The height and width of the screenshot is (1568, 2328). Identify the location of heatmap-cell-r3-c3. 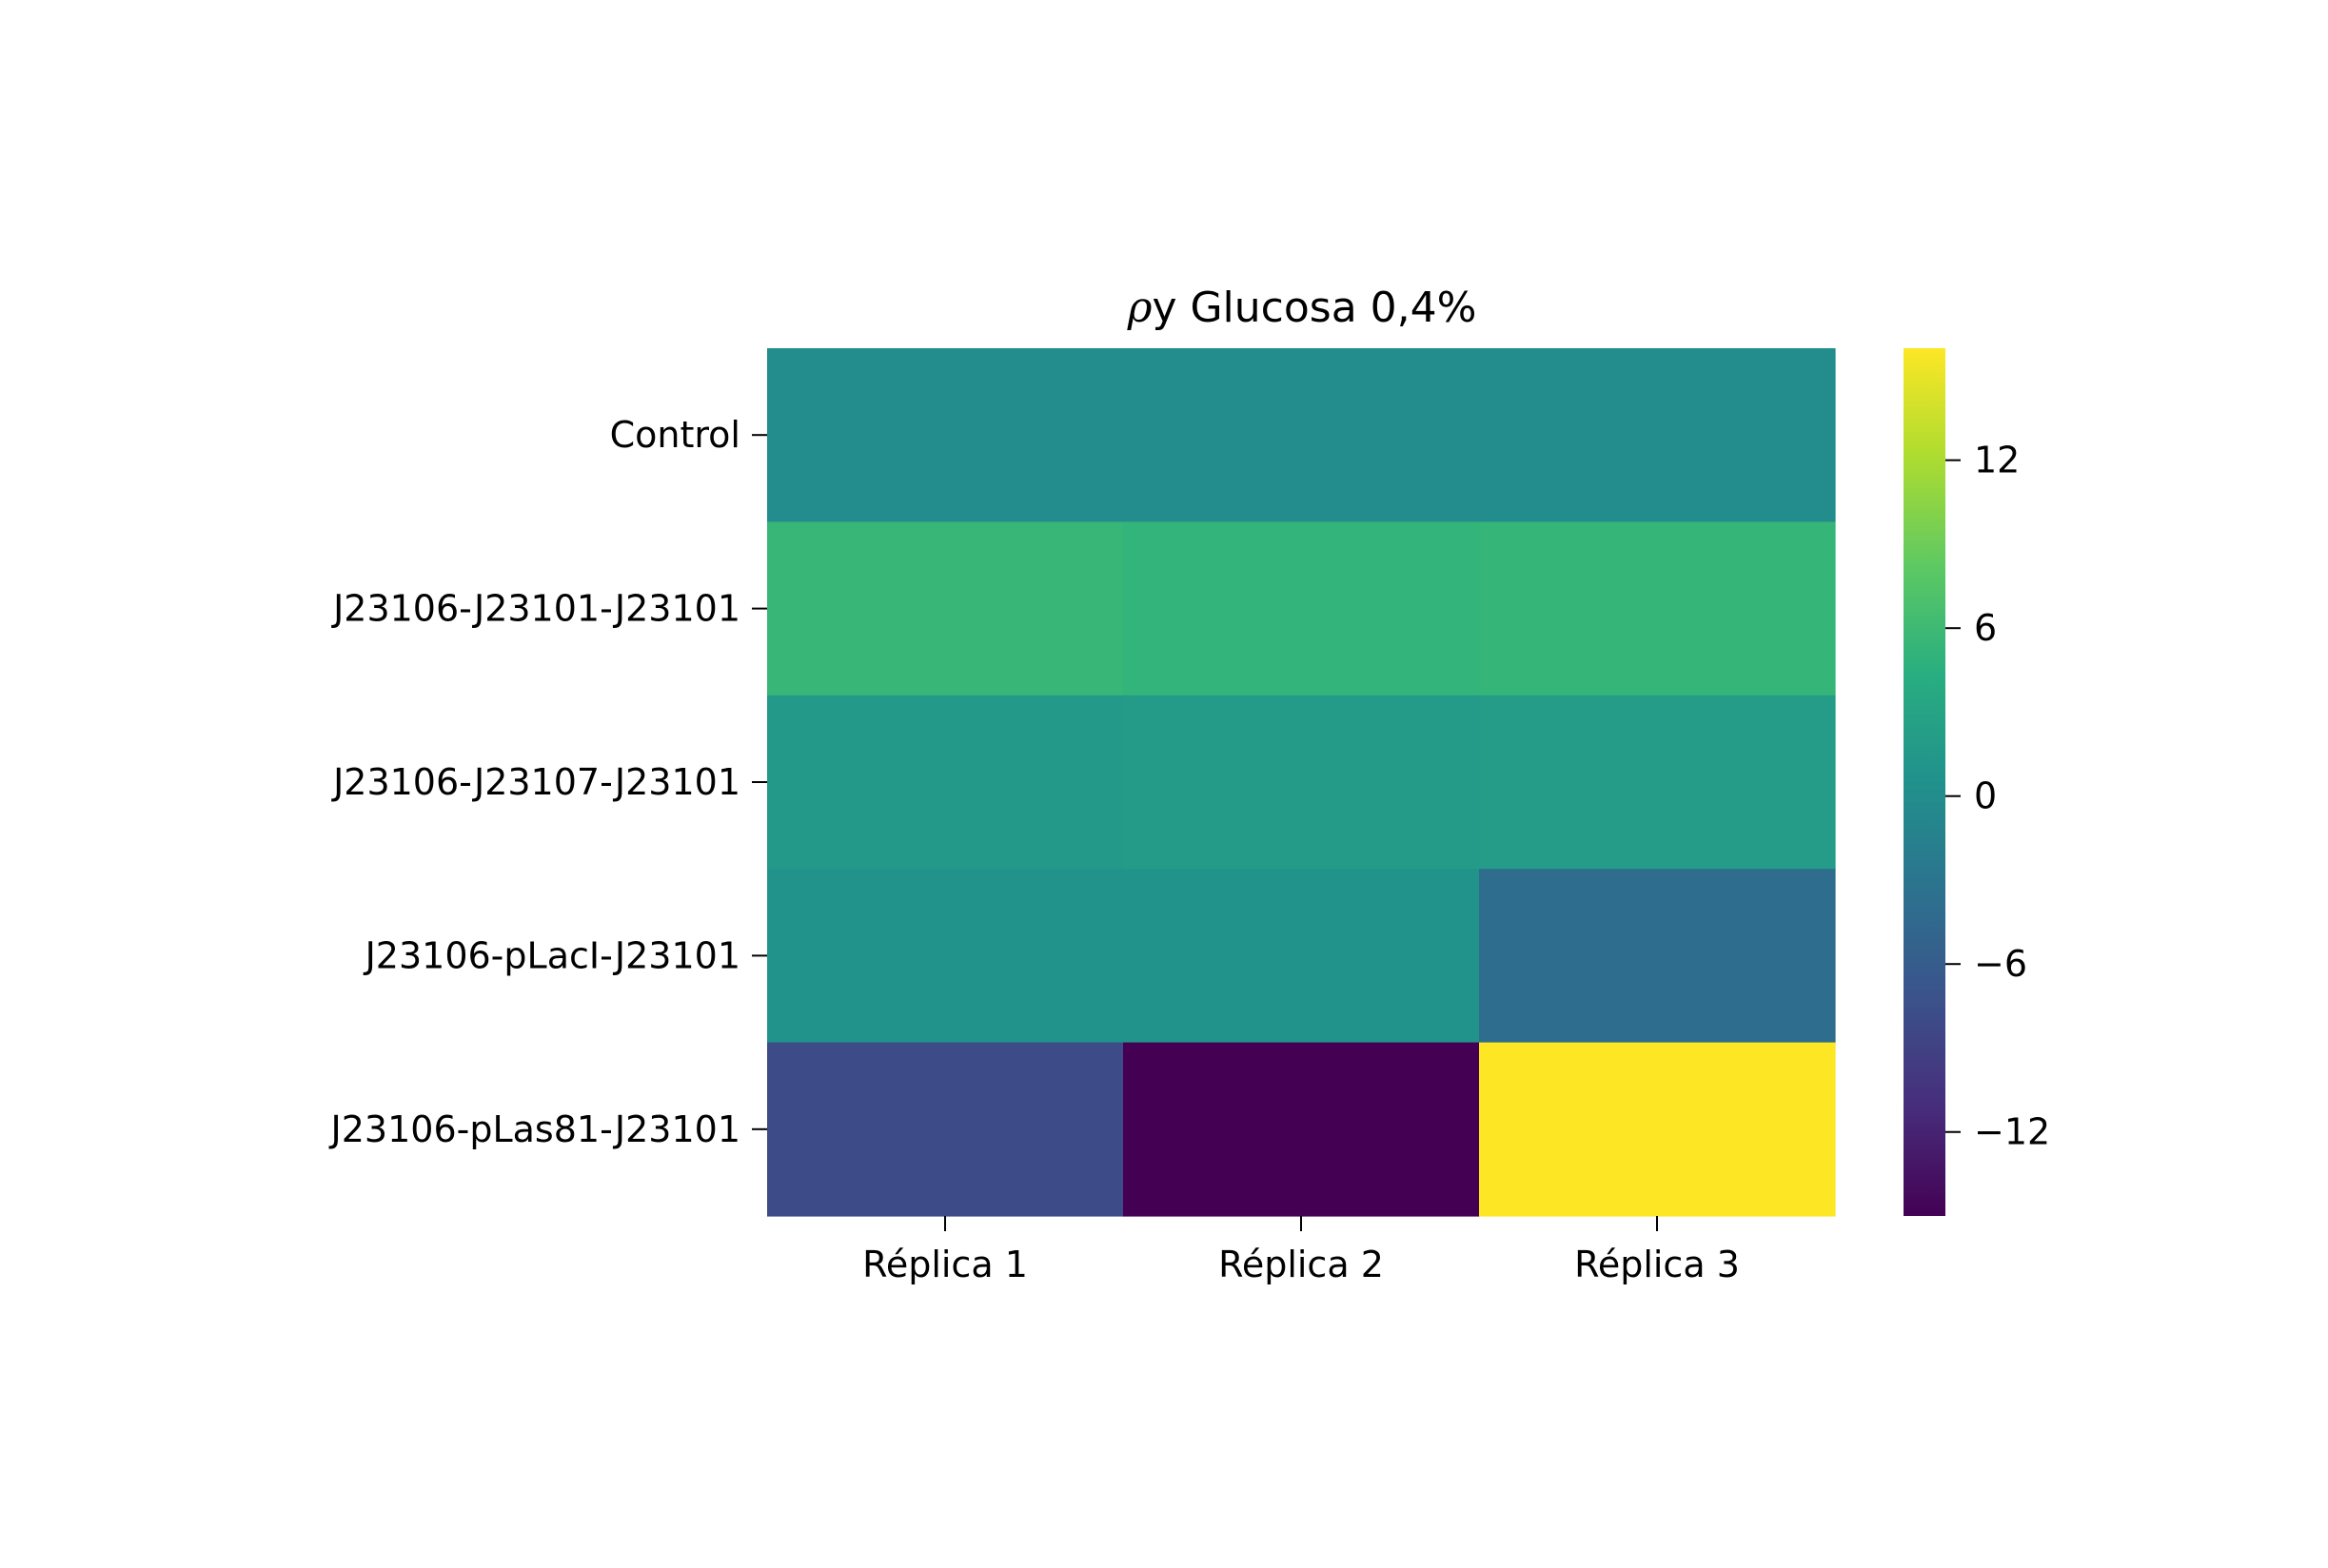
(1657, 782).